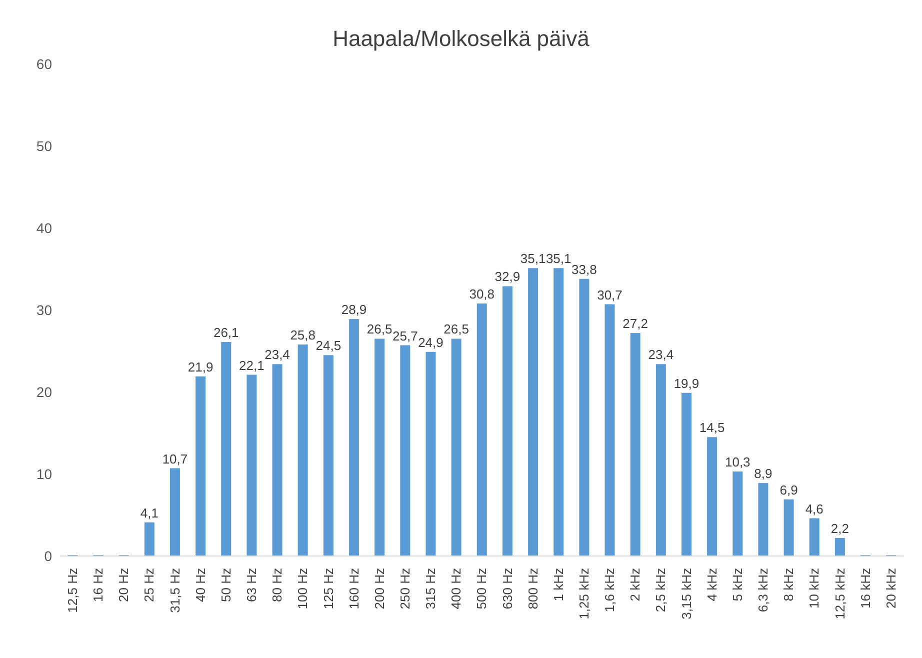 The image size is (922, 658). Describe the element at coordinates (865, 588) in the screenshot. I see `x-tick-label: 16 kHz` at that location.